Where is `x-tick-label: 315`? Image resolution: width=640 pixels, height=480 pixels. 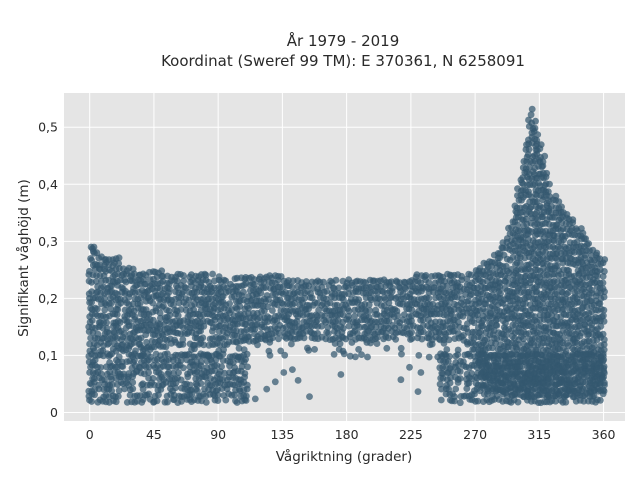
x-tick-label: 315 is located at coordinates (539, 434).